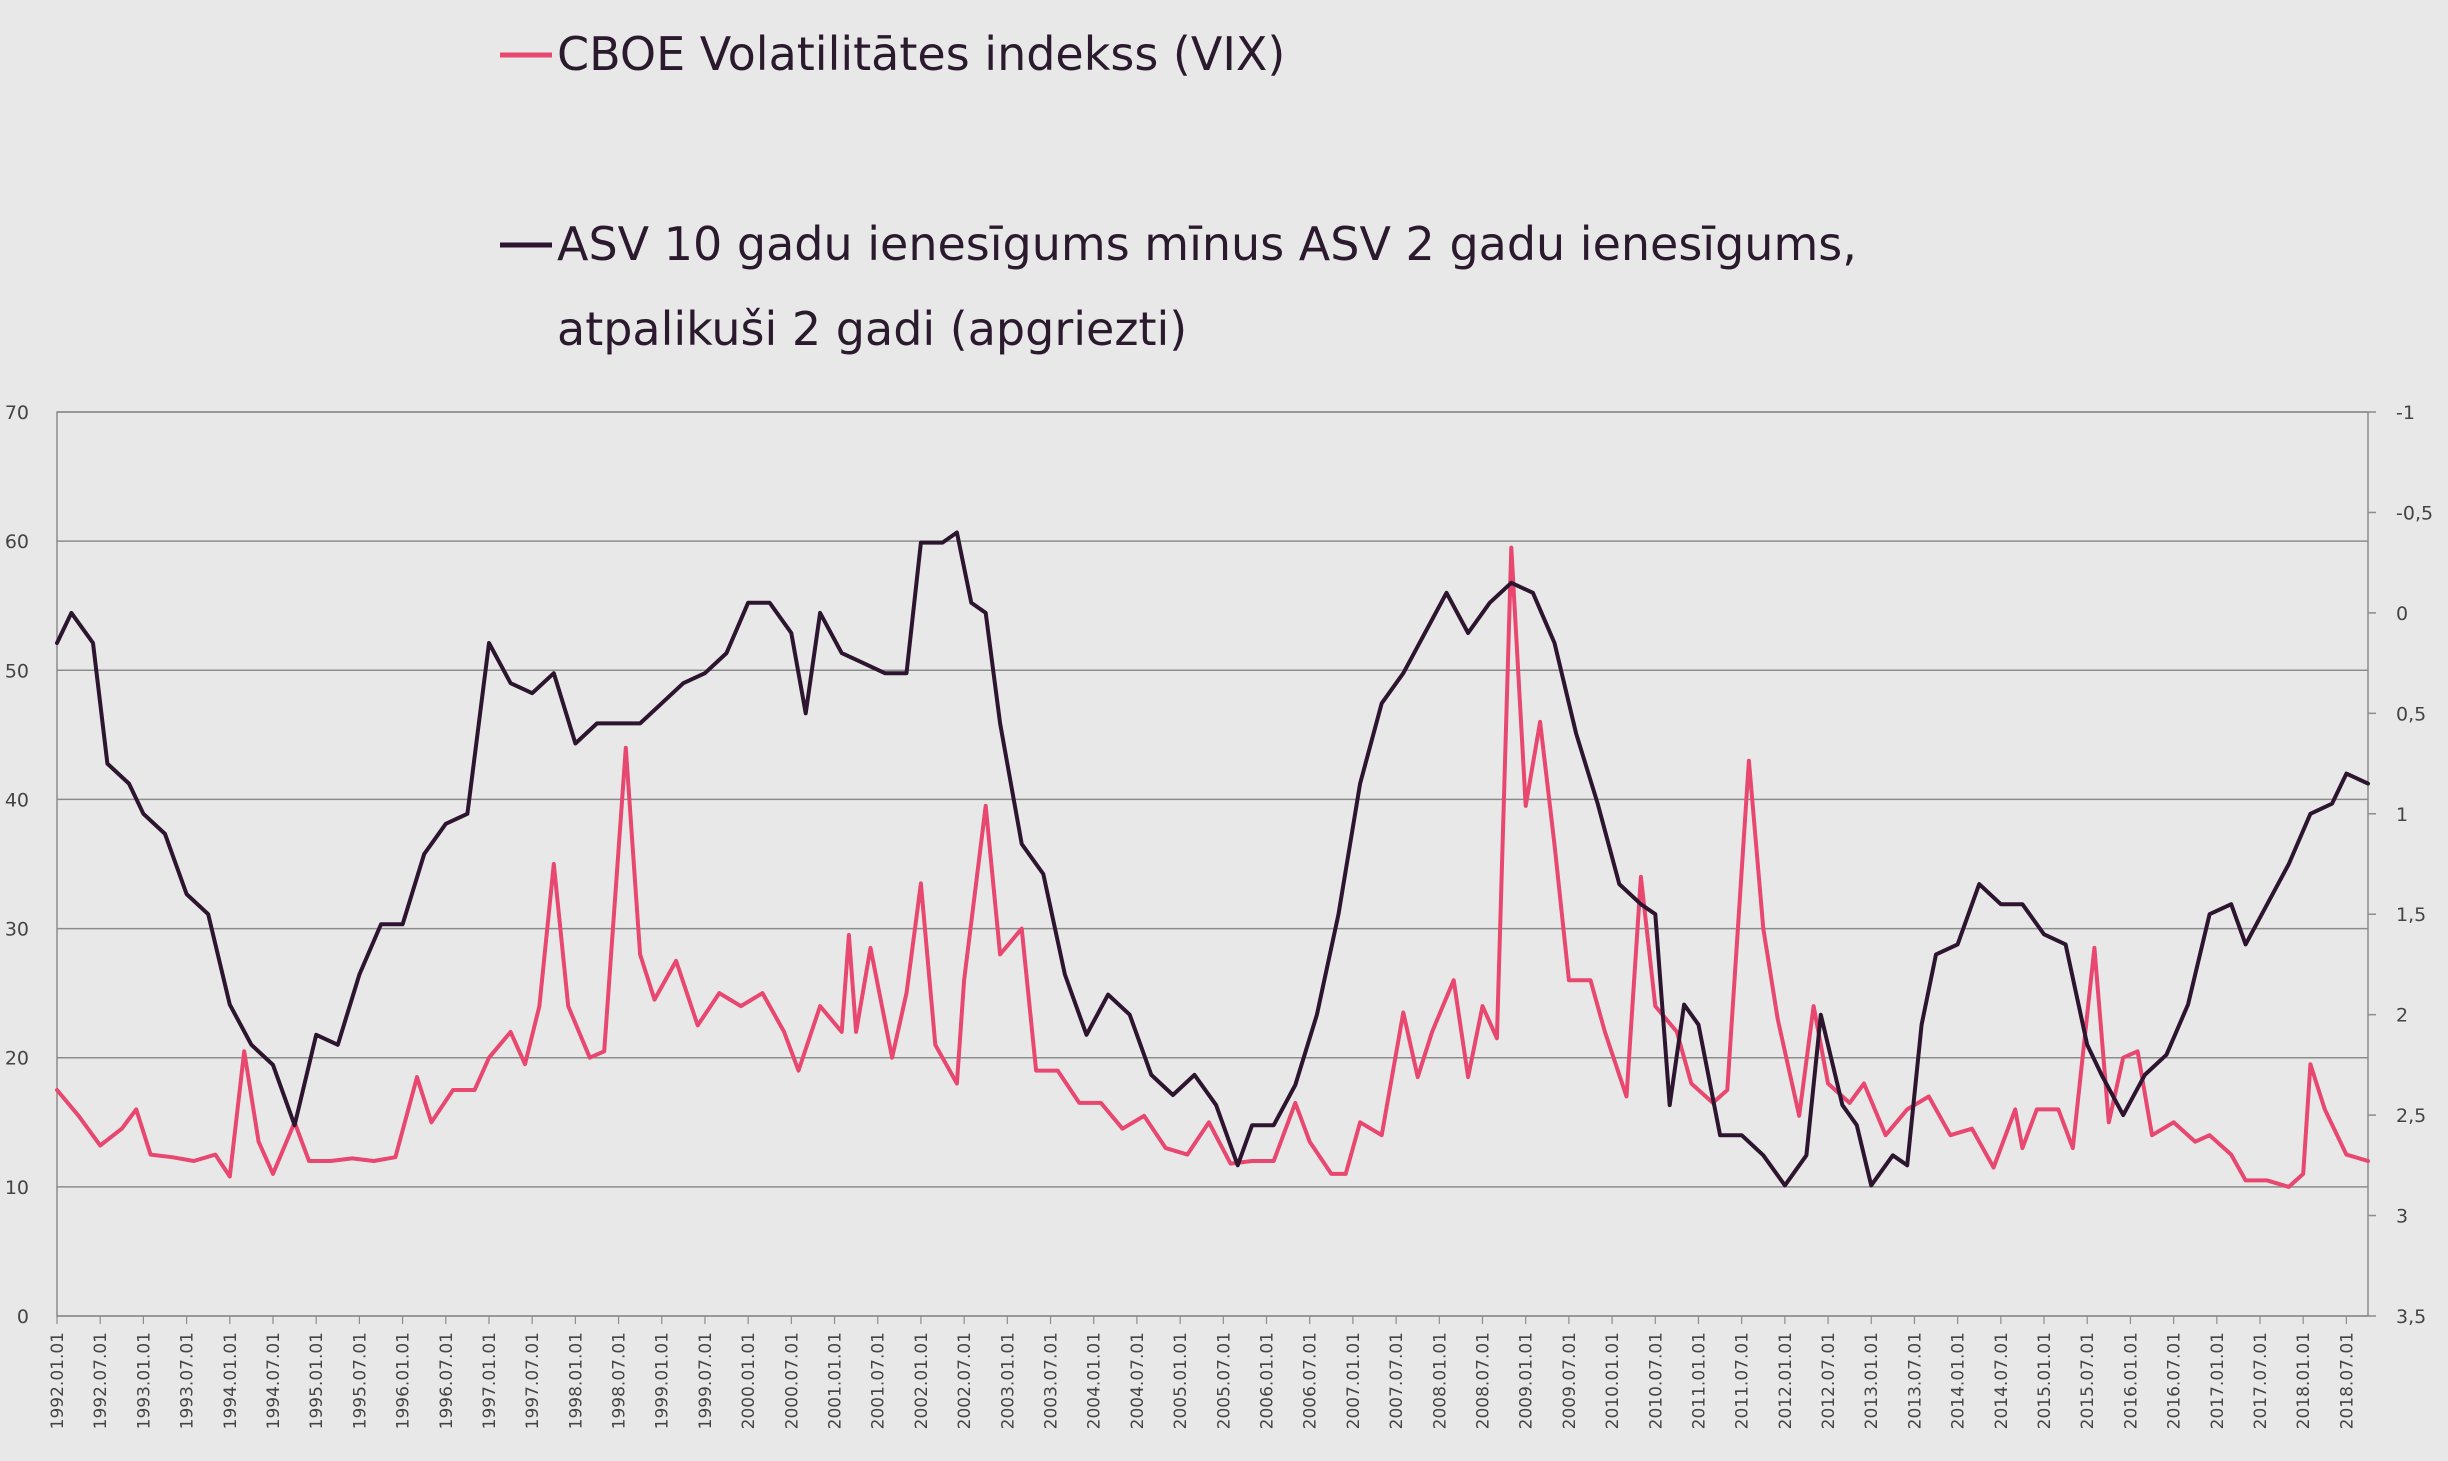  Describe the element at coordinates (2411, 915) in the screenshot. I see `y-right-tick-label: 1,5` at that location.